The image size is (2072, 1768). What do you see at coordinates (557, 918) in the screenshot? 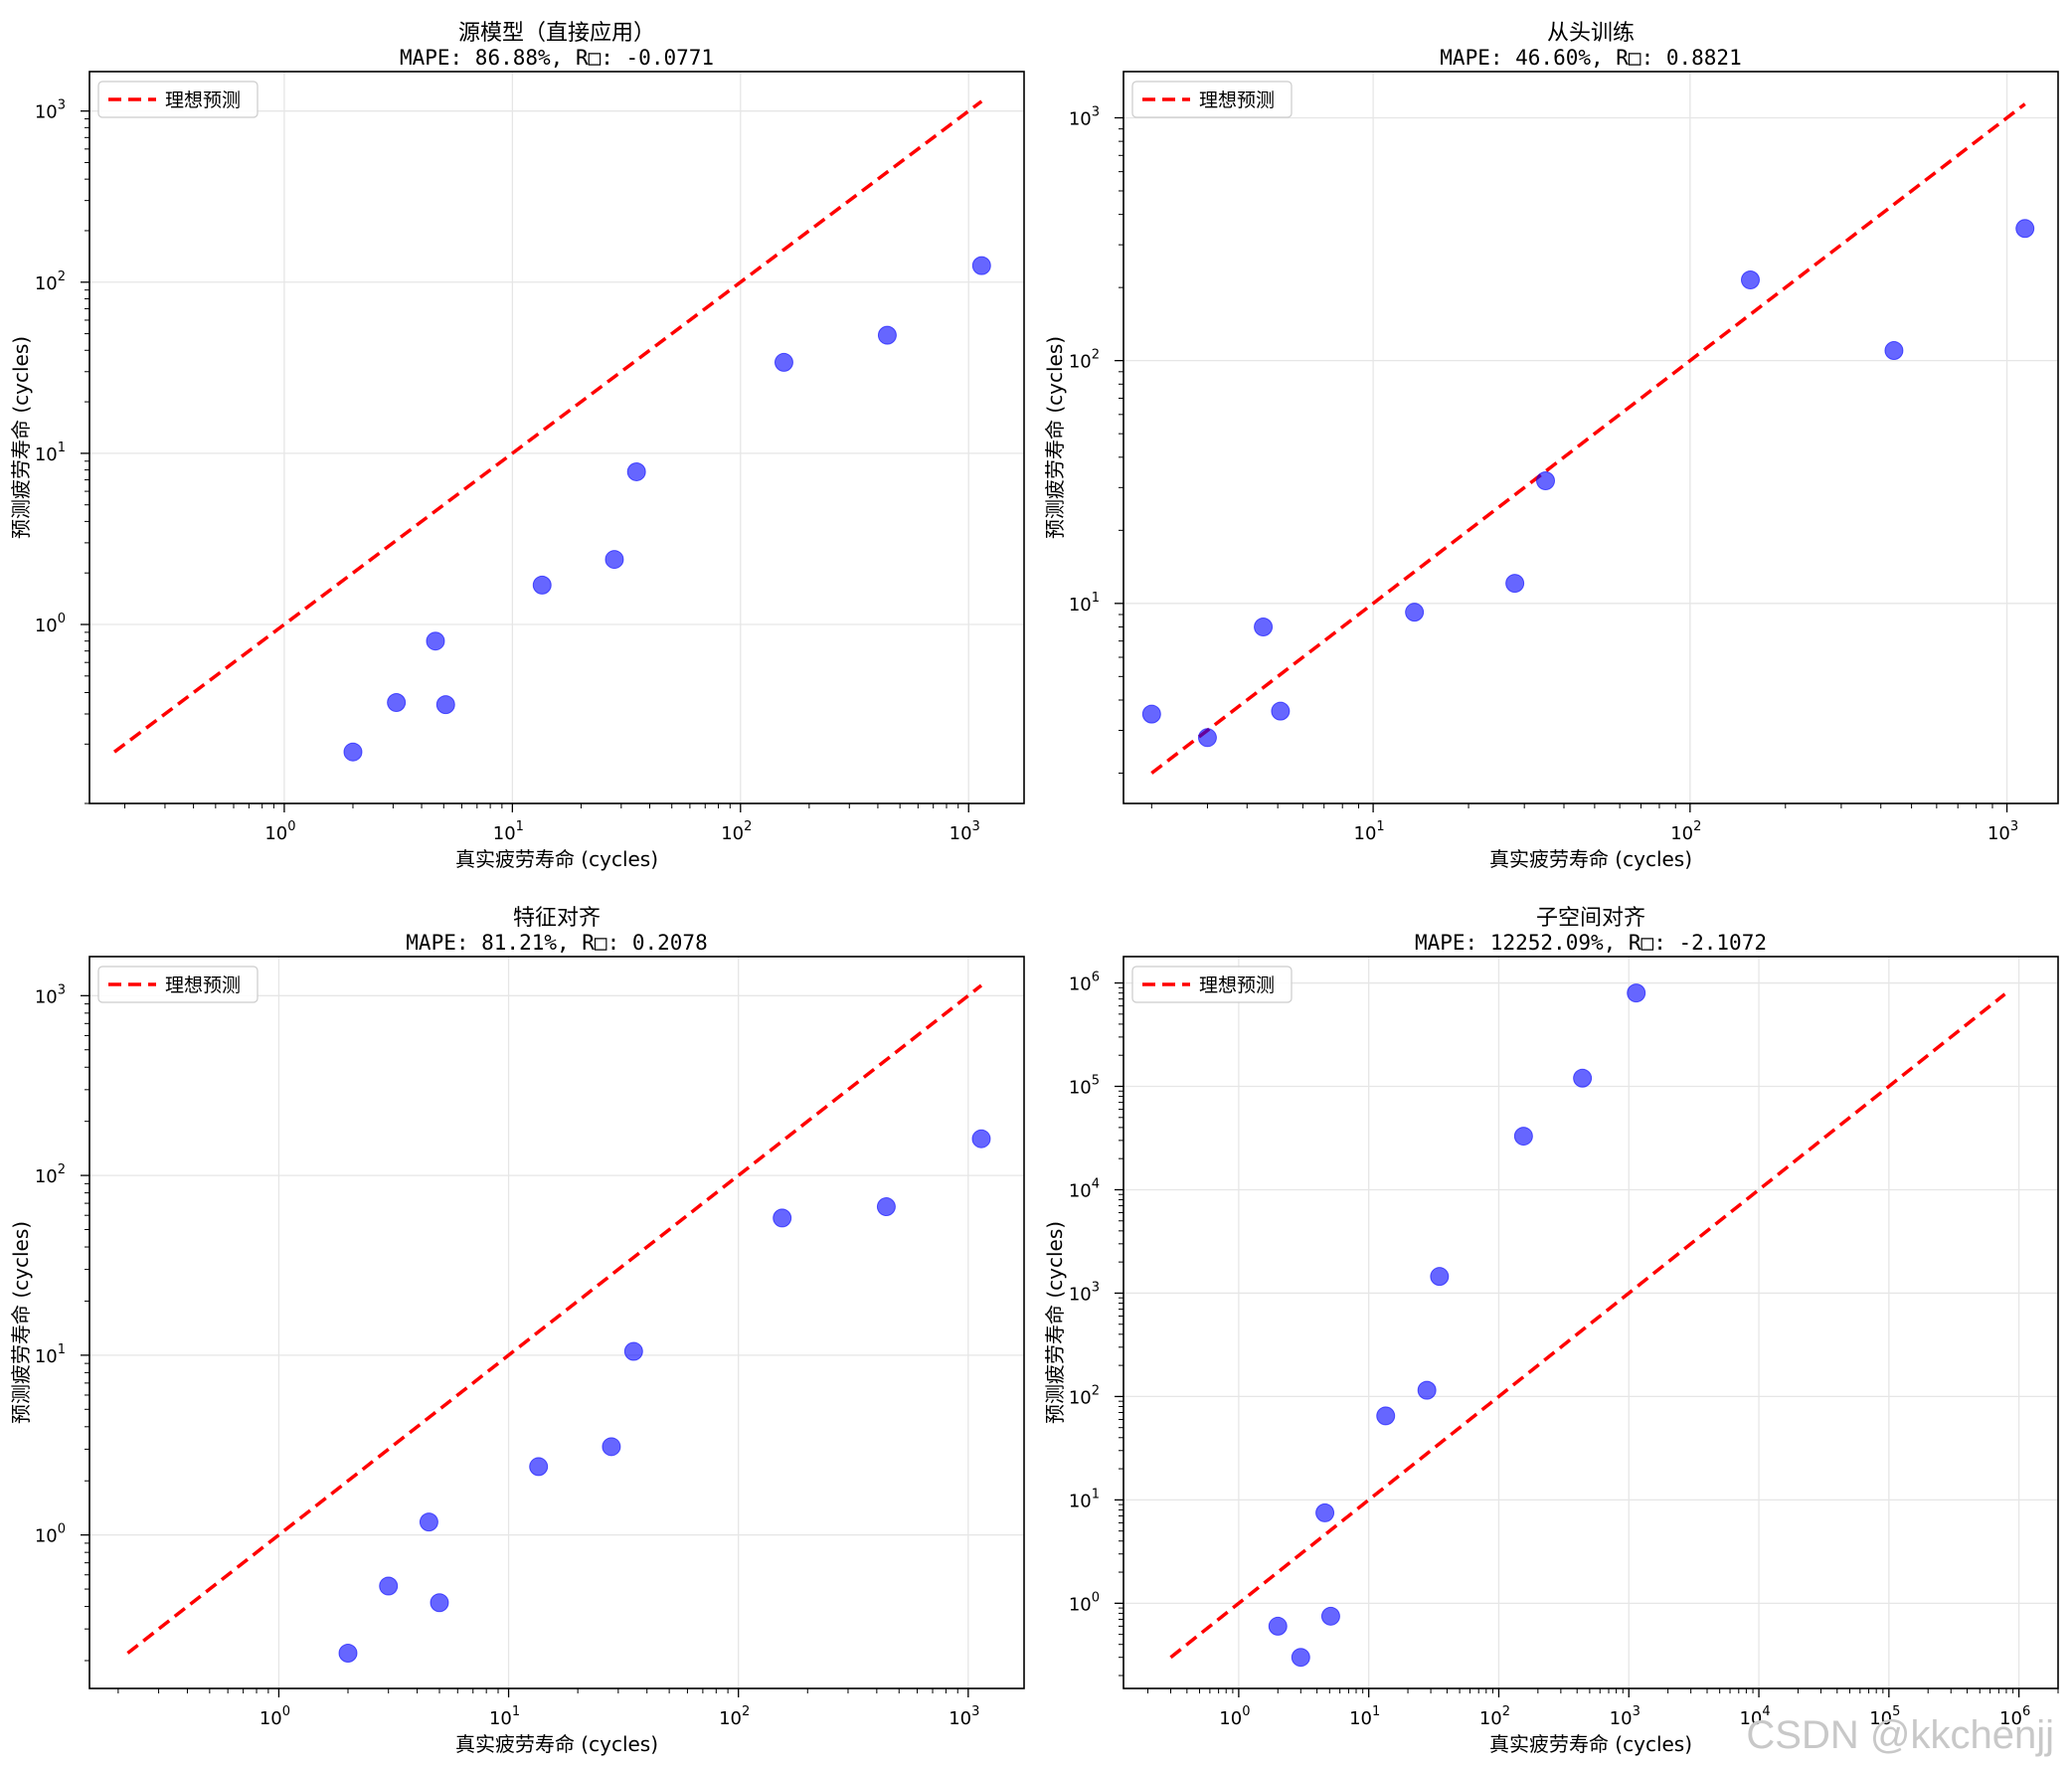
I see `chart-title: 特征对齐` at bounding box center [557, 918].